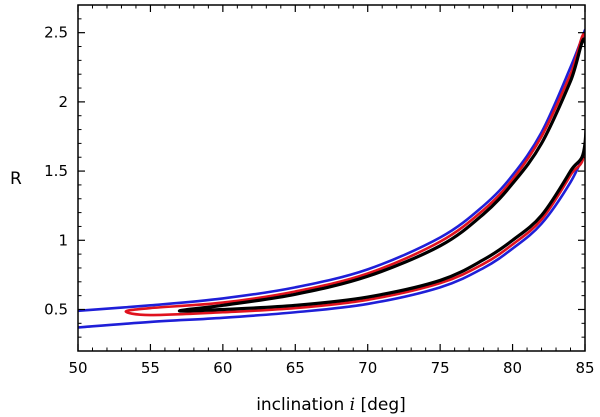 The image size is (600, 417). What do you see at coordinates (63, 240) in the screenshot?
I see `y-tick-label: 1` at bounding box center [63, 240].